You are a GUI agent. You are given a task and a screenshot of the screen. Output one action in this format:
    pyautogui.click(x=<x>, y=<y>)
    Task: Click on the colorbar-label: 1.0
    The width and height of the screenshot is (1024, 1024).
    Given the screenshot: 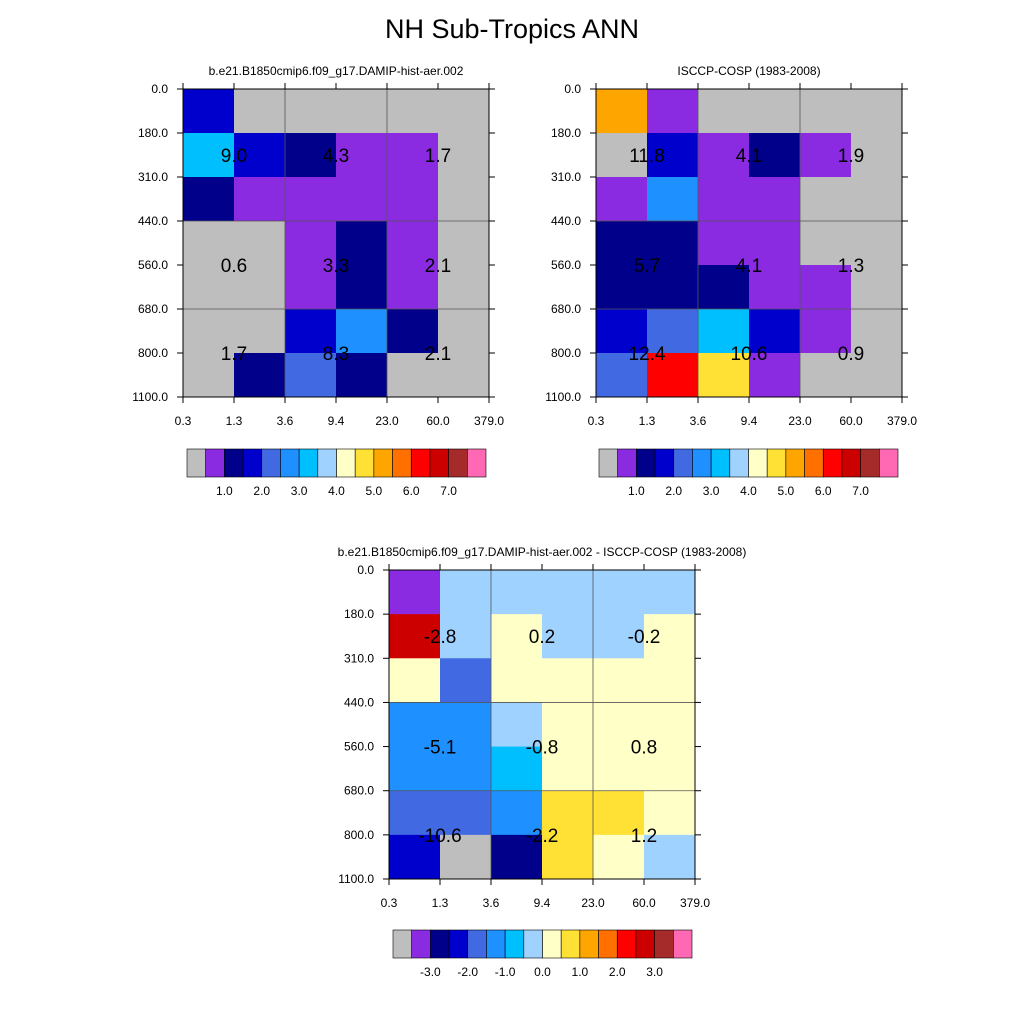 What is the action you would take?
    pyautogui.click(x=580, y=972)
    